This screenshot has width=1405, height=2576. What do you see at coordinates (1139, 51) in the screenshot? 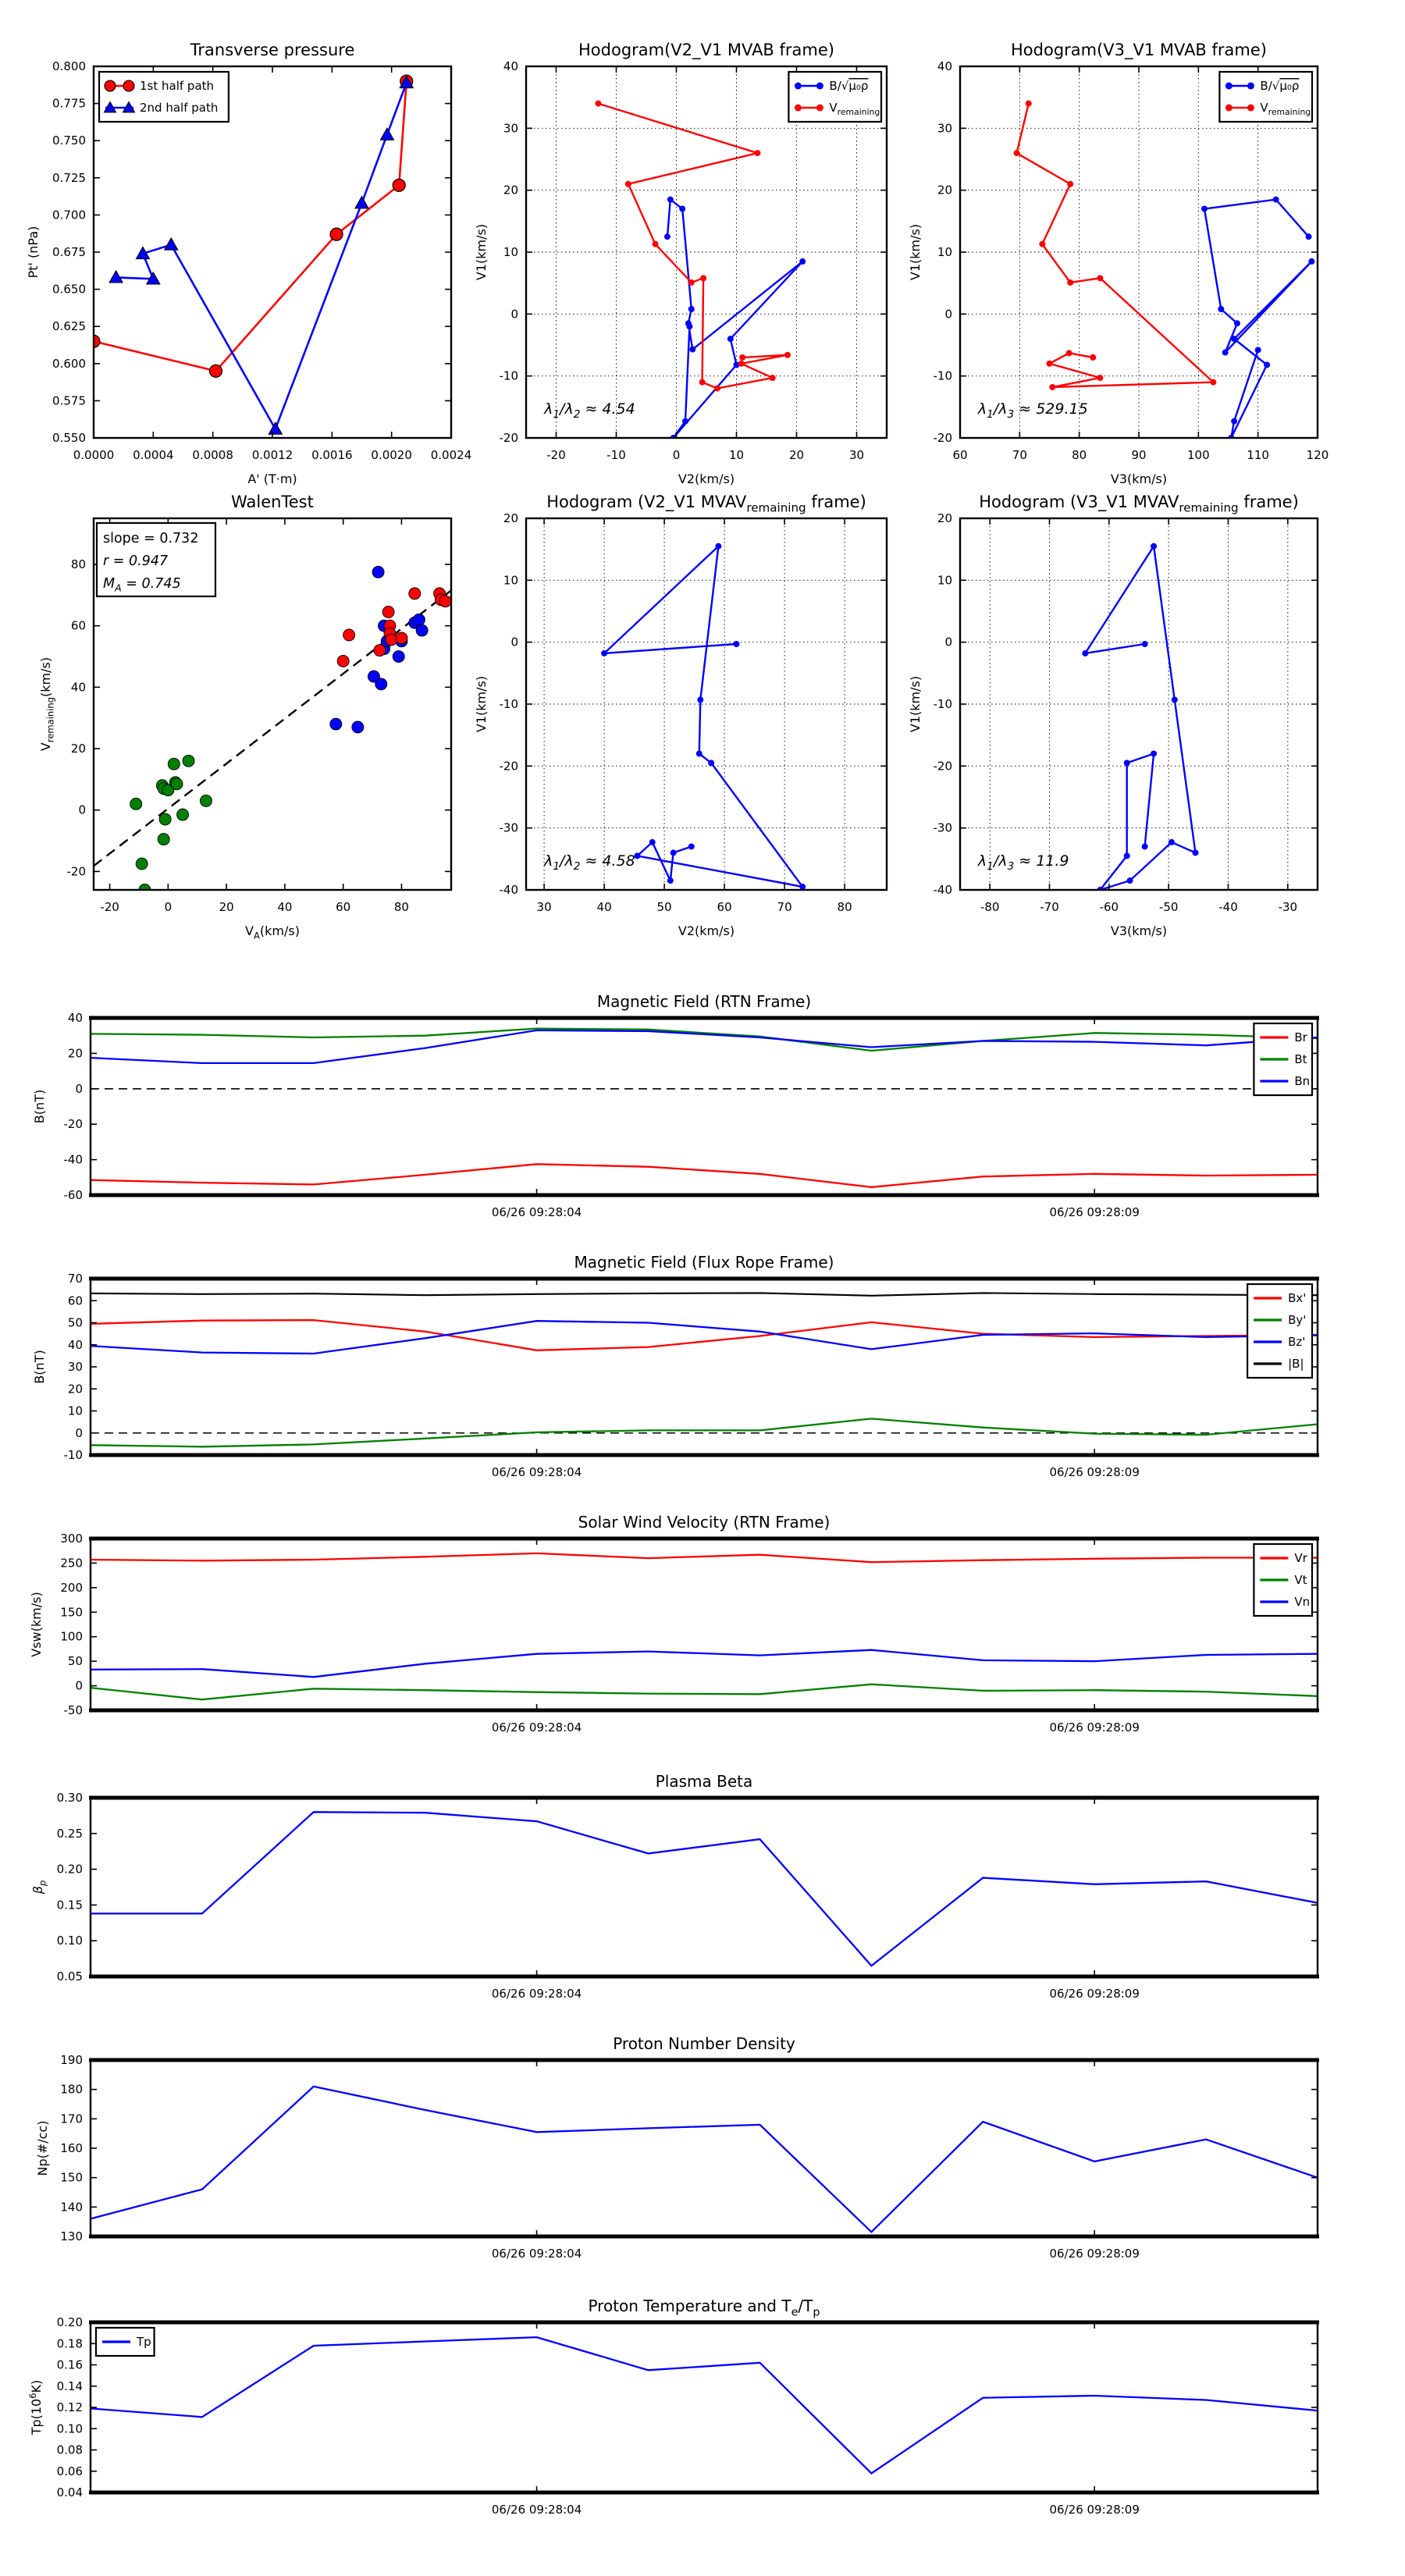
I see `panel-title: Hodogram(V3_V1 MVAB frame)` at bounding box center [1139, 51].